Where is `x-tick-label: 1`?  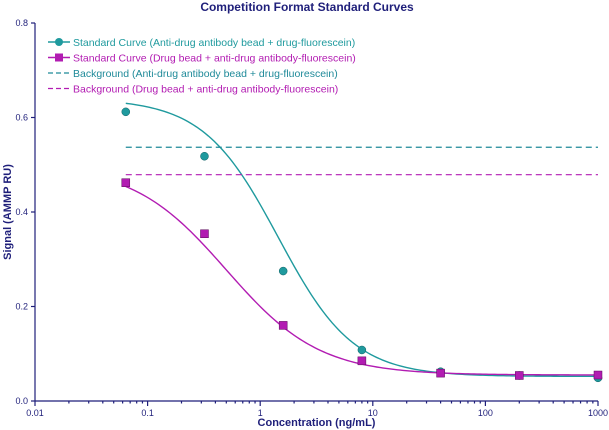 x-tick-label: 1 is located at coordinates (260, 413).